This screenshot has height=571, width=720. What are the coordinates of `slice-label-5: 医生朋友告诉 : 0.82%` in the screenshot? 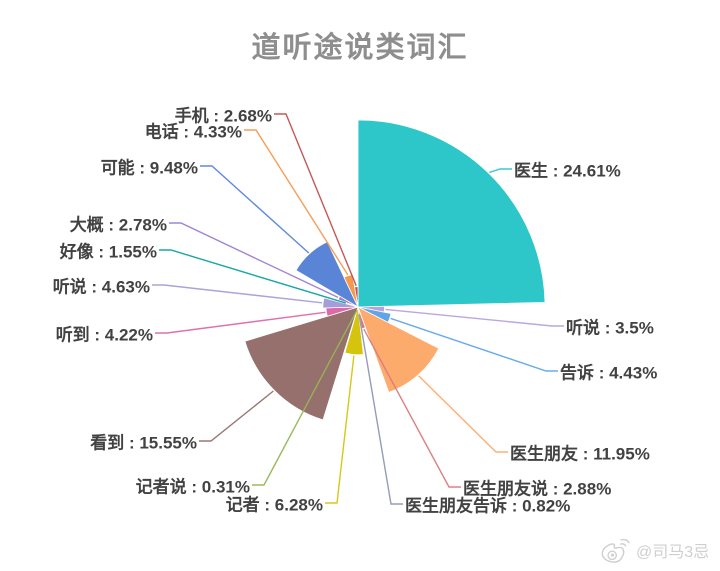 It's located at (488, 506).